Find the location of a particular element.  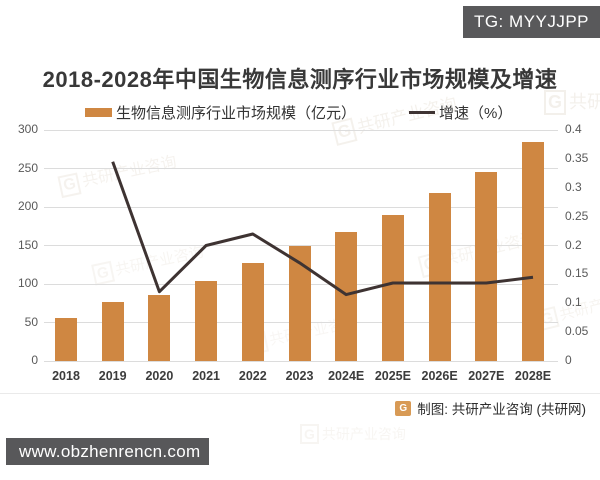

bar-2024E is located at coordinates (346, 296).